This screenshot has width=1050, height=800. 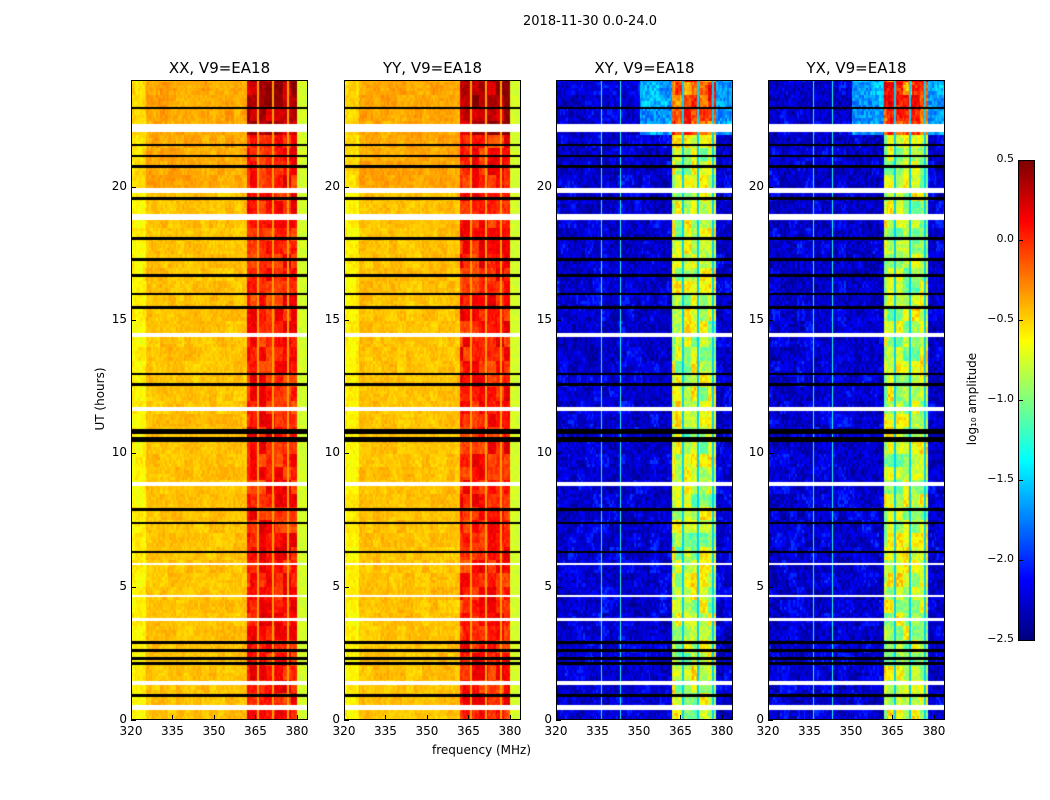 I want to click on x-tick-label: 320, so click(x=556, y=731).